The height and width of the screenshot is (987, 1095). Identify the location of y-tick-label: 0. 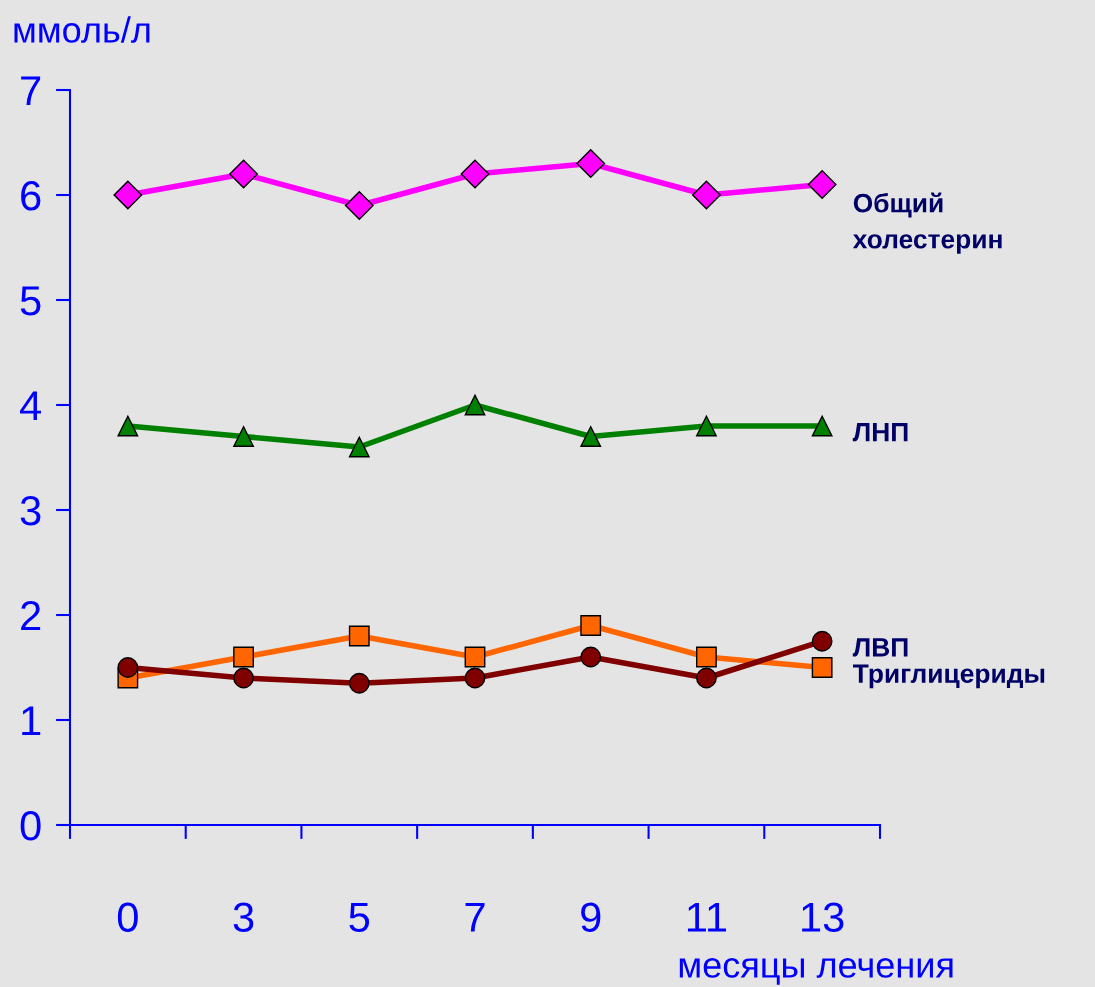
(30, 826).